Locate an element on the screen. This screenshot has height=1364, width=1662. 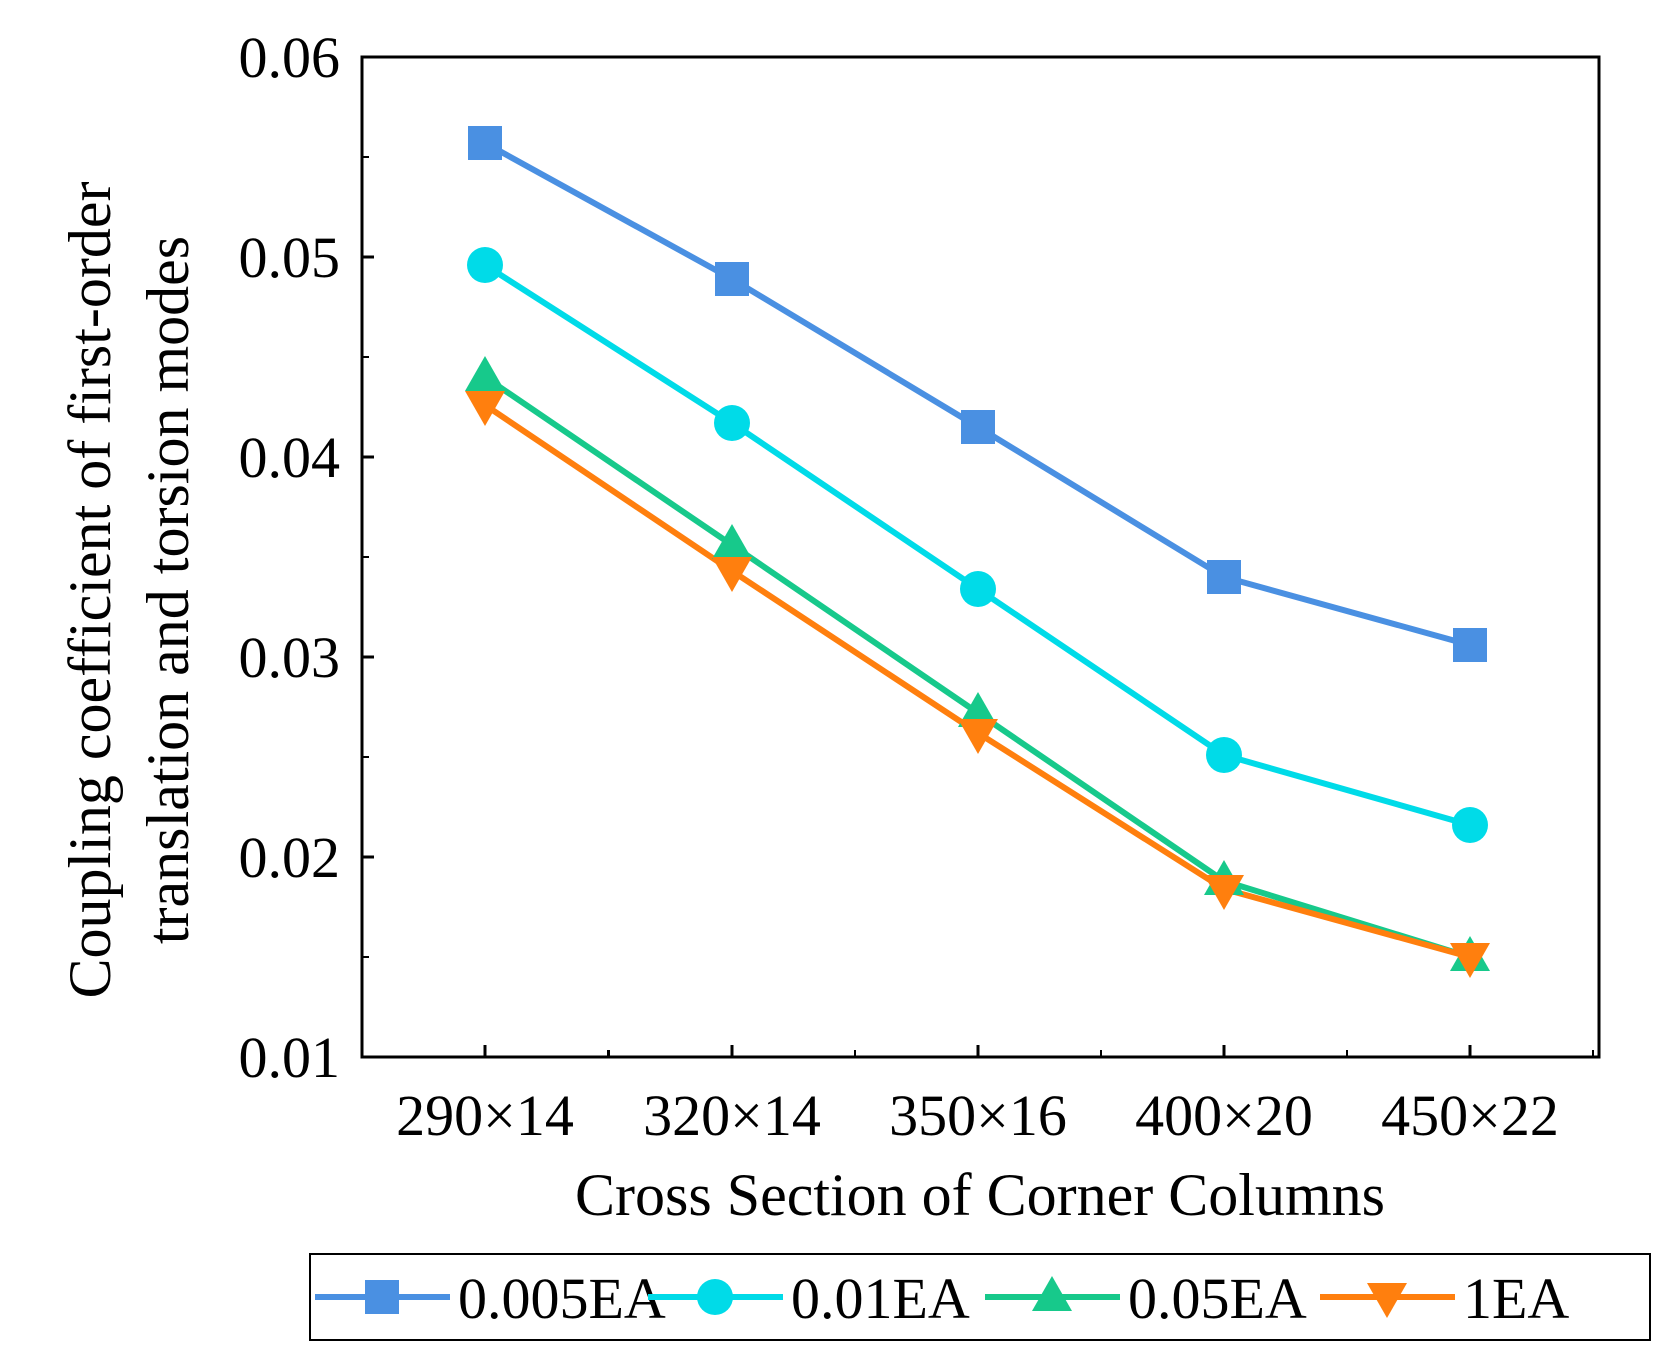
legend-label: 1EA is located at coordinates (1516, 1298).